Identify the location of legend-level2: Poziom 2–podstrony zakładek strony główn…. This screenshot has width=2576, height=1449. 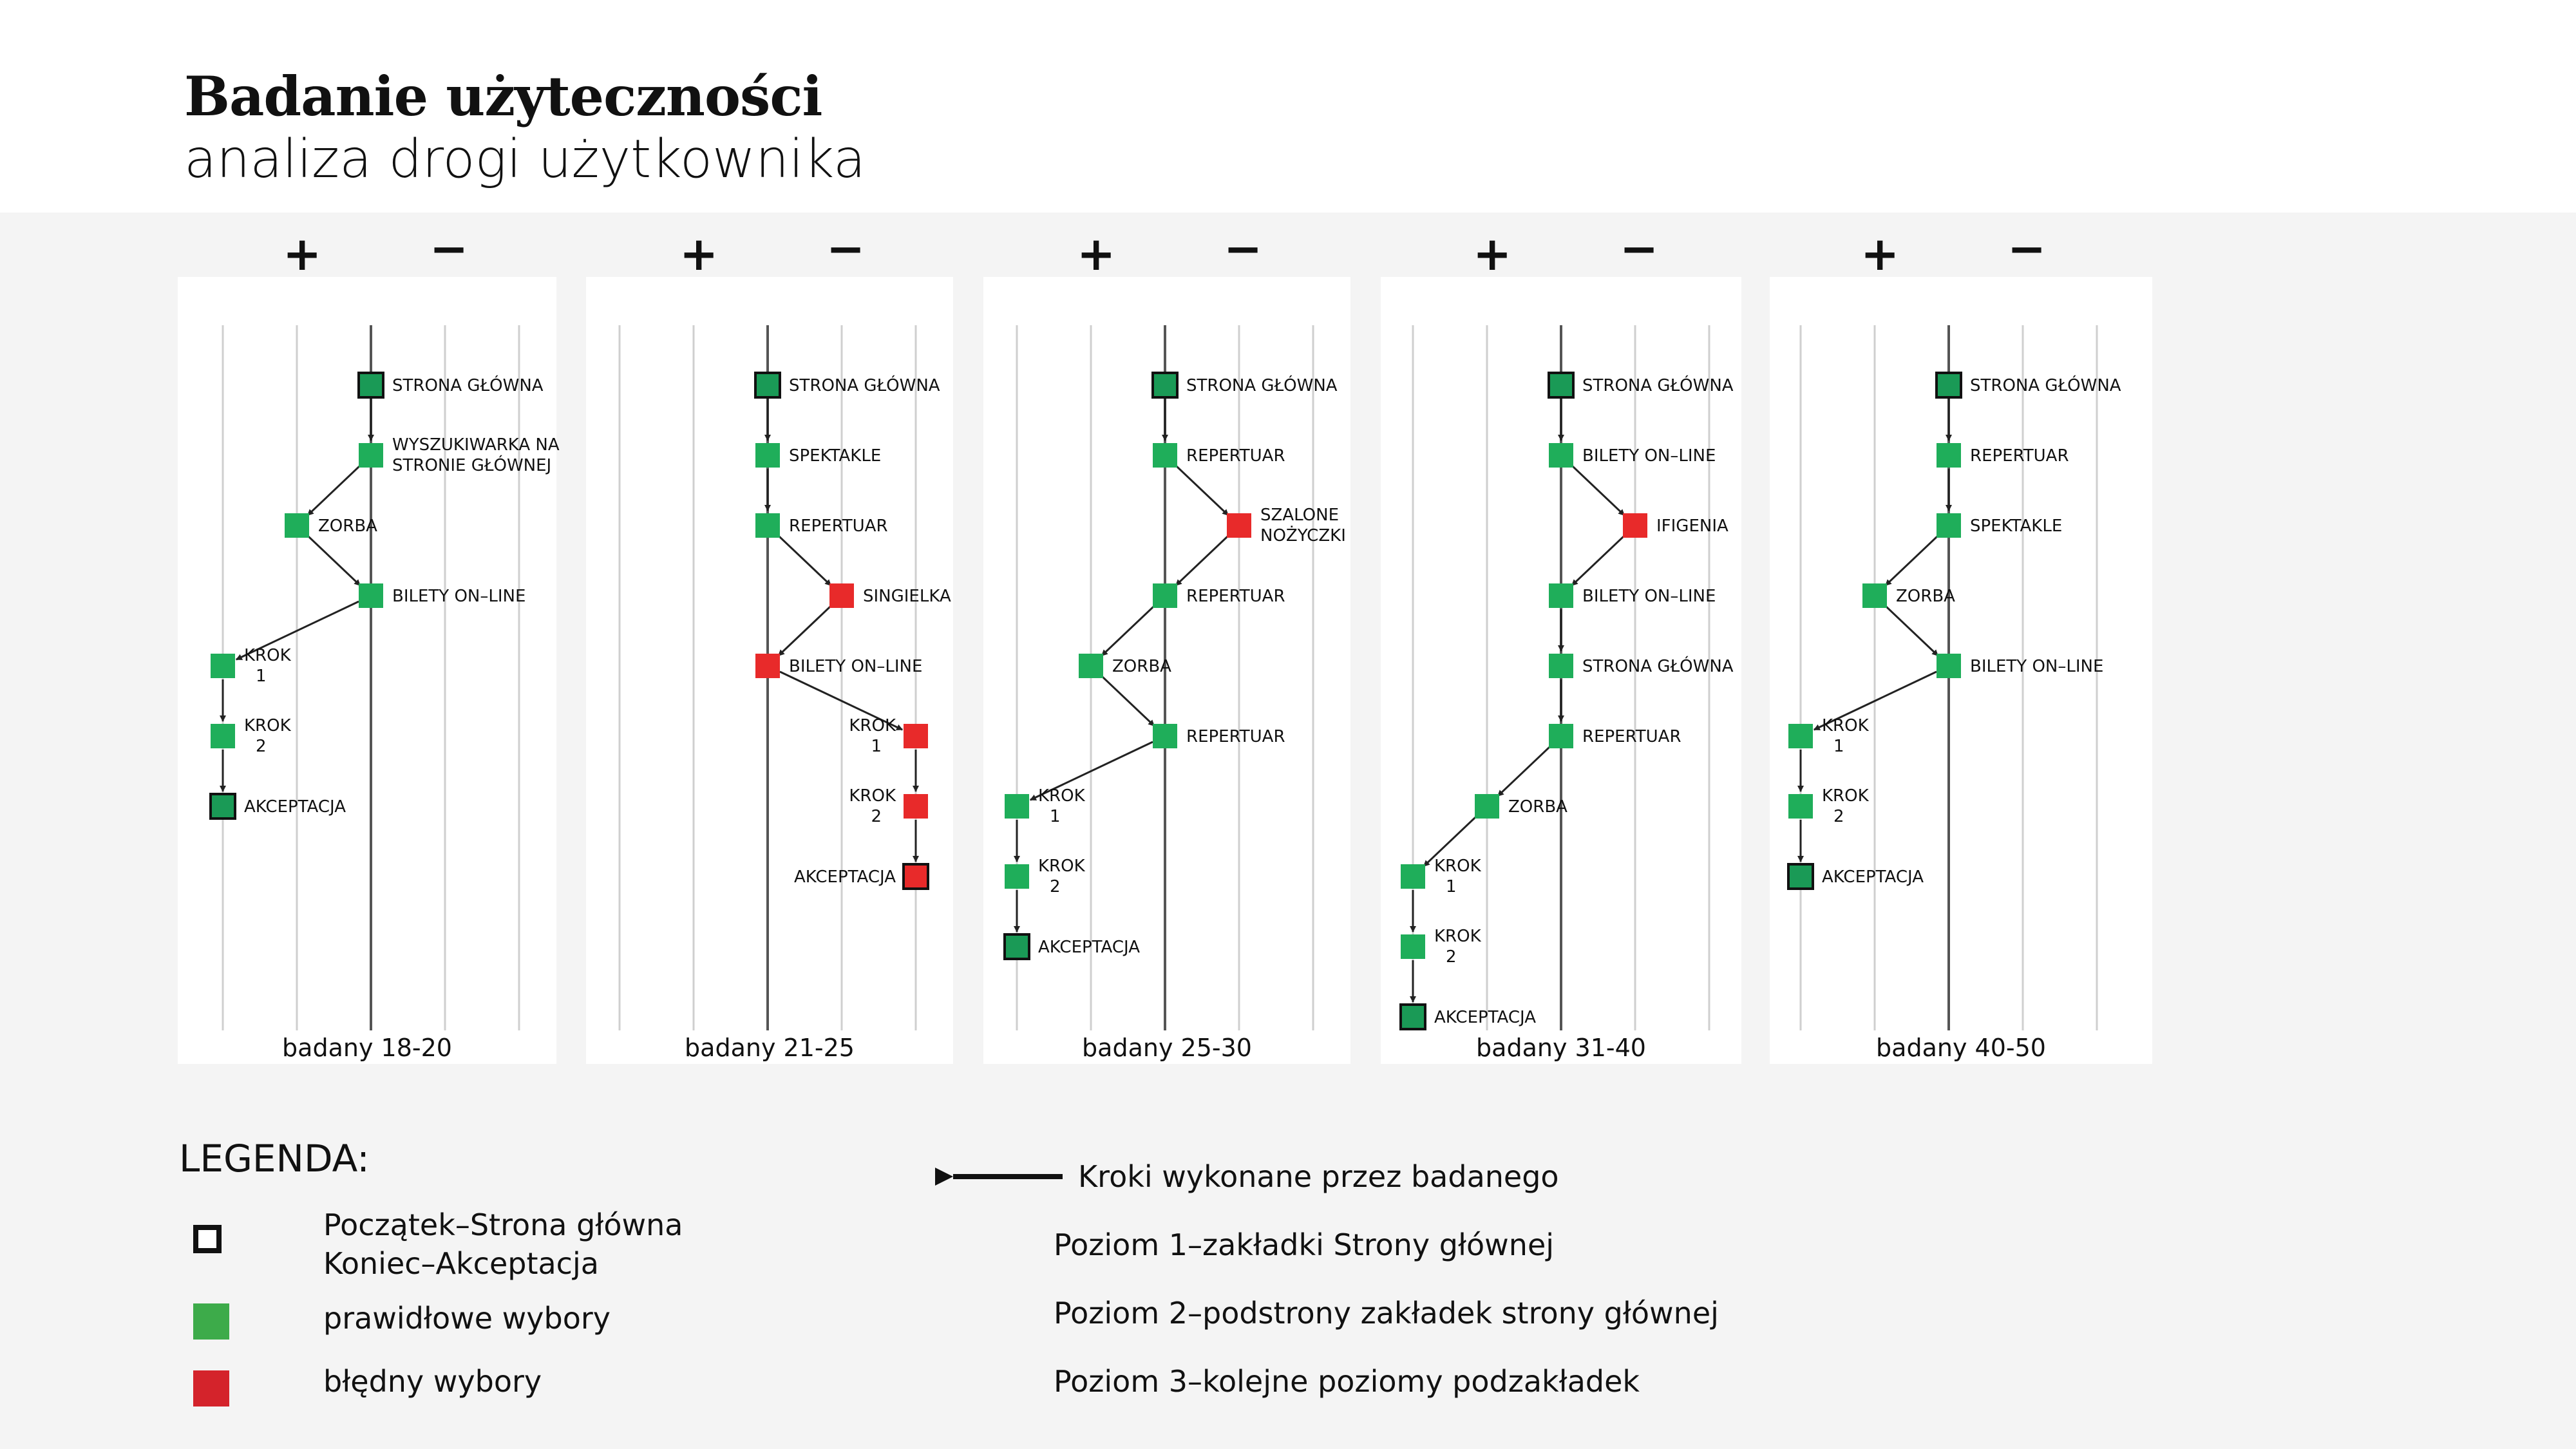
(1386, 1314).